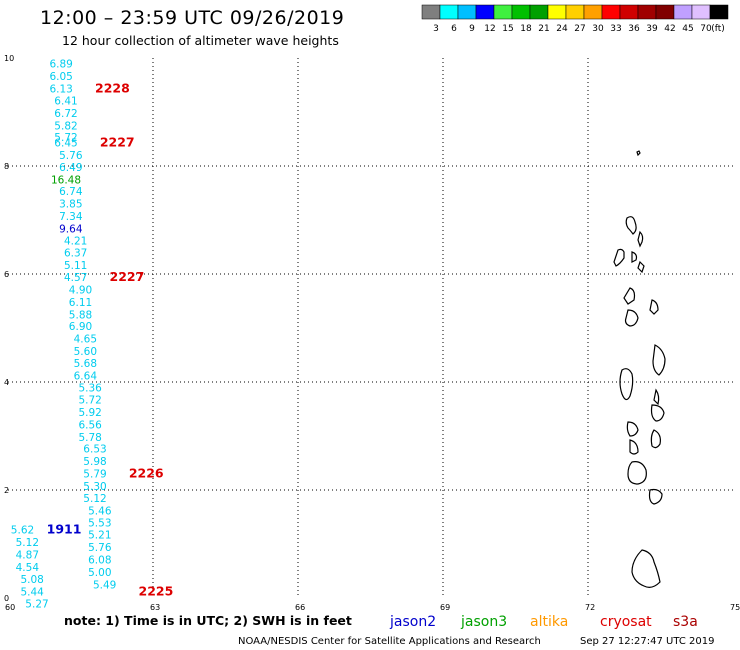  What do you see at coordinates (155, 607) in the screenshot?
I see `x-tick-label: 63` at bounding box center [155, 607].